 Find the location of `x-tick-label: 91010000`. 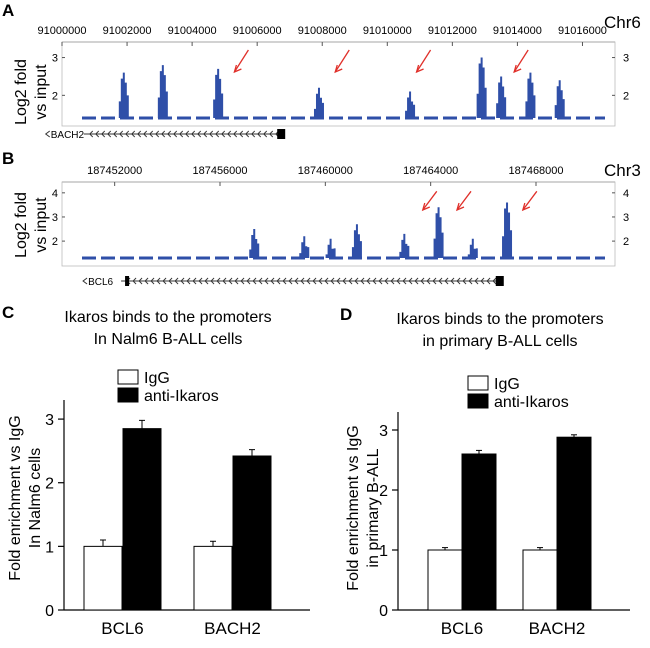

x-tick-label: 91010000 is located at coordinates (387, 31).